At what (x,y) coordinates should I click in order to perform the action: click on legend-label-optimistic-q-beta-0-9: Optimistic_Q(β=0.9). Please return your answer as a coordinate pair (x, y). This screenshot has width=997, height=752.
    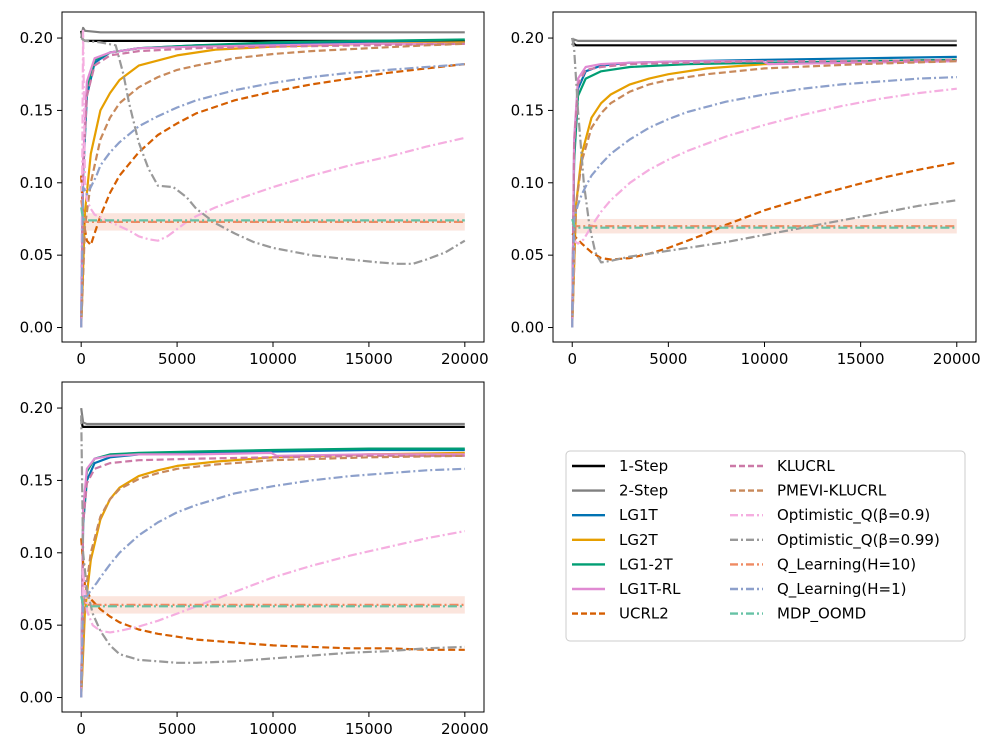
    Looking at the image, I should click on (853, 515).